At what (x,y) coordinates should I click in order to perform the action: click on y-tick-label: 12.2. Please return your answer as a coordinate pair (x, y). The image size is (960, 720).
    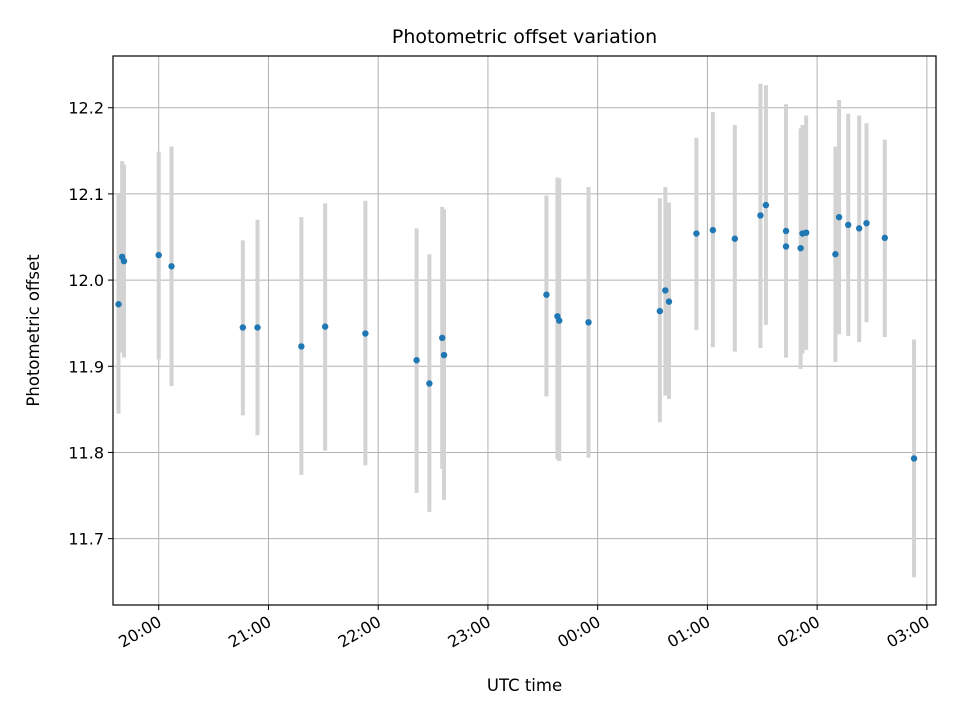
    Looking at the image, I should click on (86, 108).